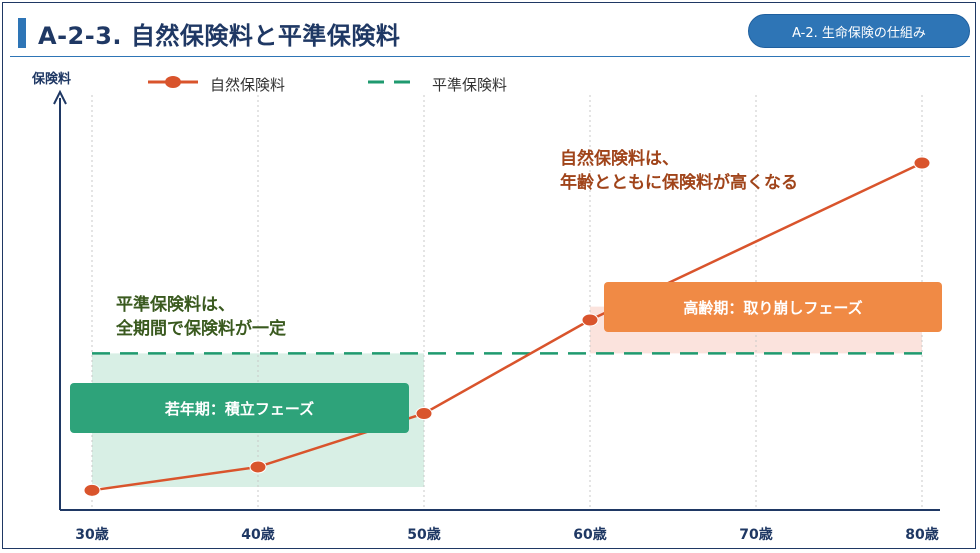  I want to click on x-tick-label-80: 80歳, so click(921, 534).